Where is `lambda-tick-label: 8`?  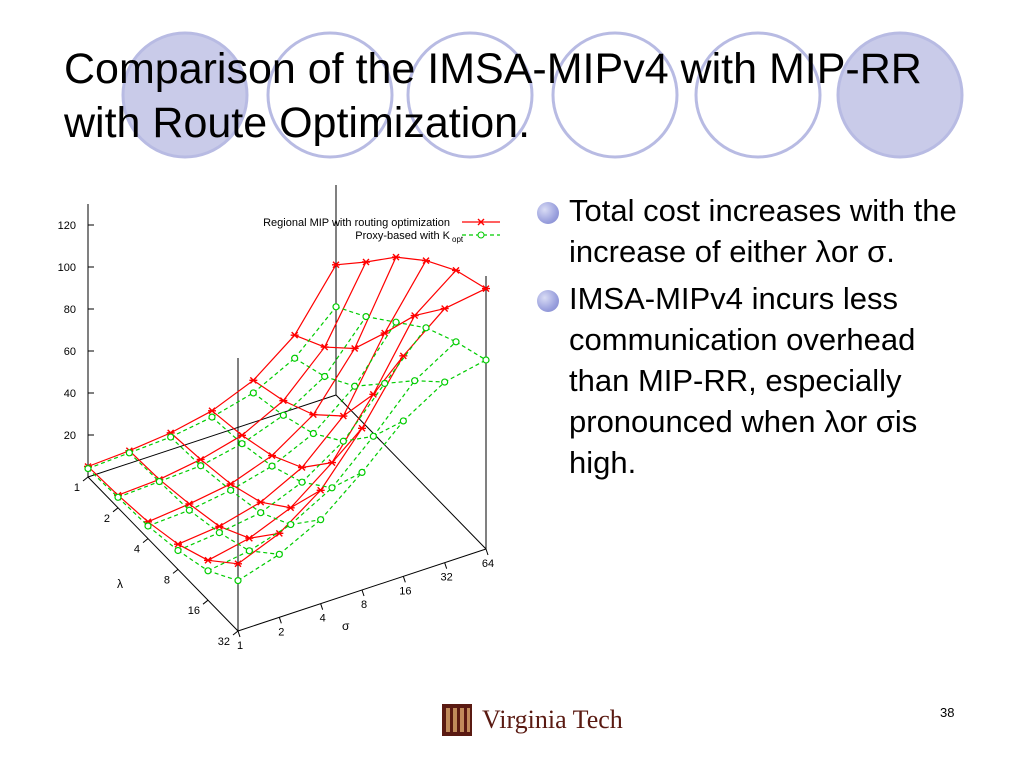 lambda-tick-label: 8 is located at coordinates (167, 580).